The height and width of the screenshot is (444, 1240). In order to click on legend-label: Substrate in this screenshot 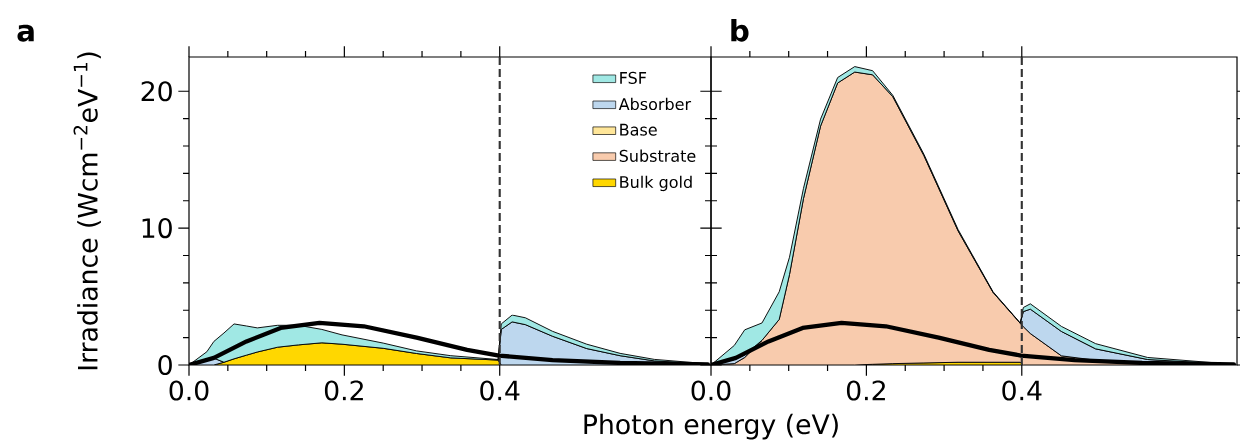, I will do `click(657, 155)`.